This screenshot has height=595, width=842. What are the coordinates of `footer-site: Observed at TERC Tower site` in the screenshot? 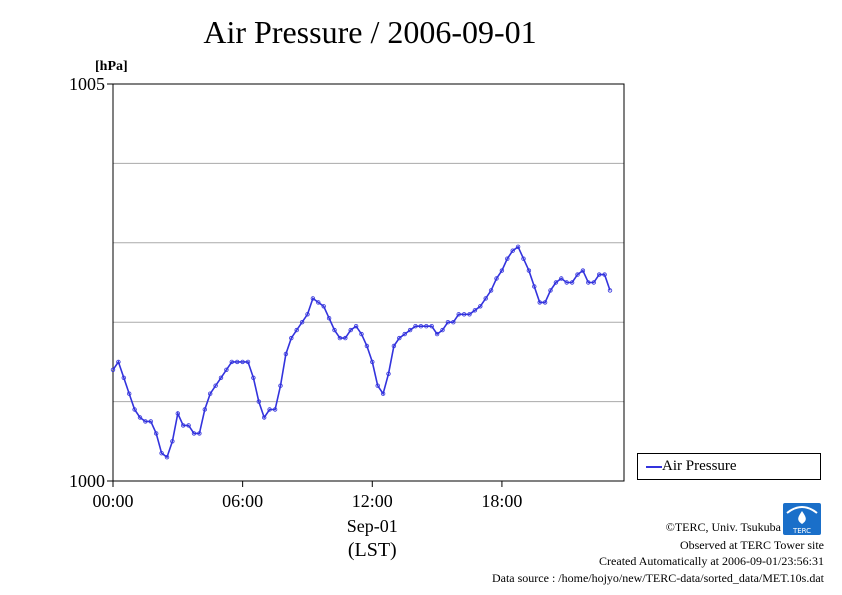 It's located at (751, 545).